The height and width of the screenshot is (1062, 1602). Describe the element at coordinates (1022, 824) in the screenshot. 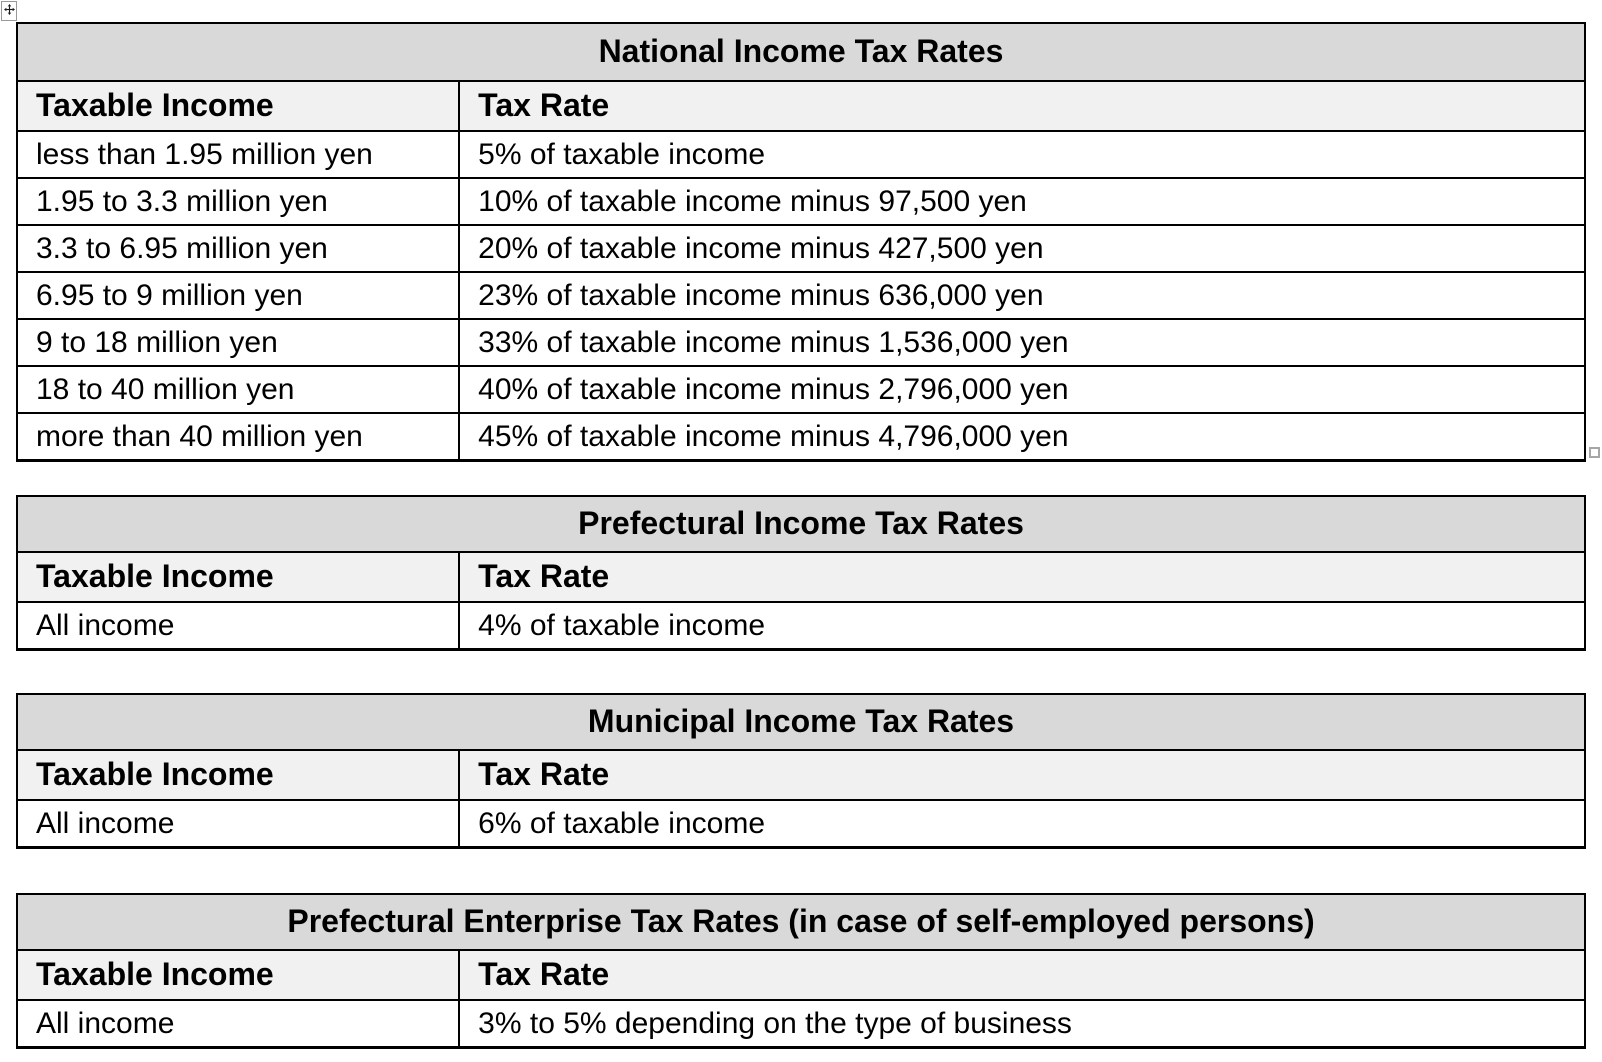

I see `cell-tax-rate: 6% of taxable income` at that location.